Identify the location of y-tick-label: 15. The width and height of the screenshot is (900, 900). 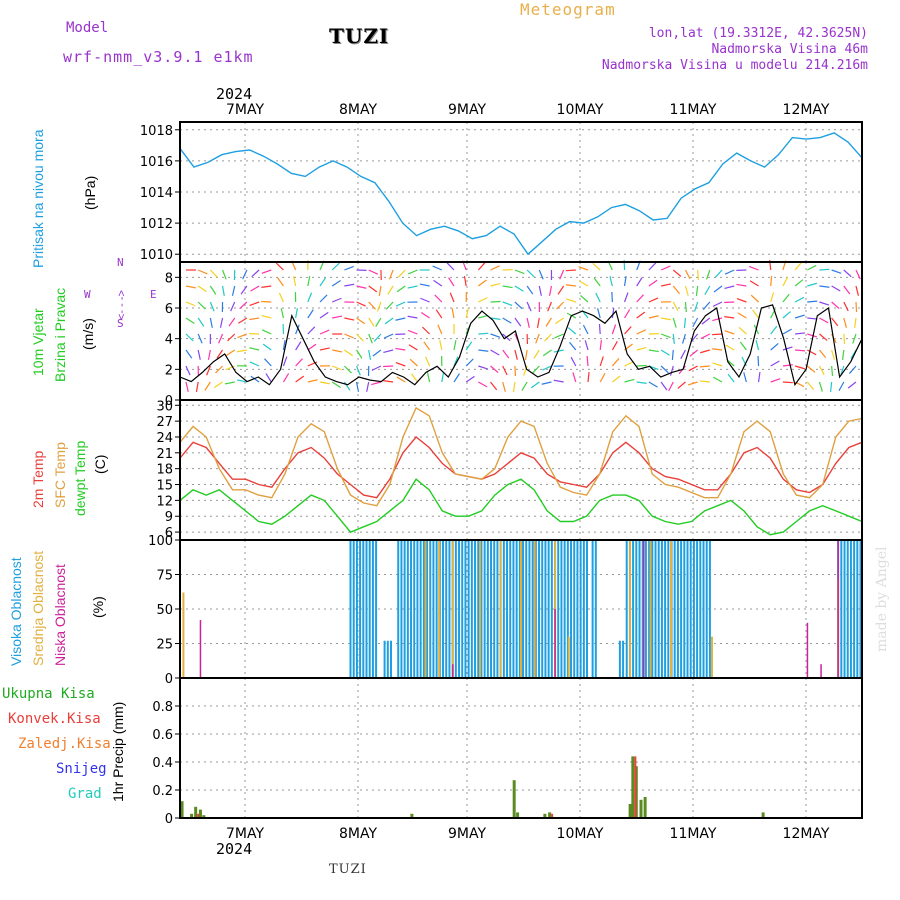
(164, 486).